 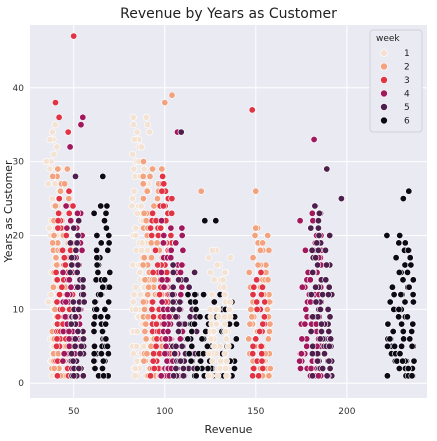 I want to click on y-tick-labels: 0 10 20 30 40, so click(x=19, y=236).